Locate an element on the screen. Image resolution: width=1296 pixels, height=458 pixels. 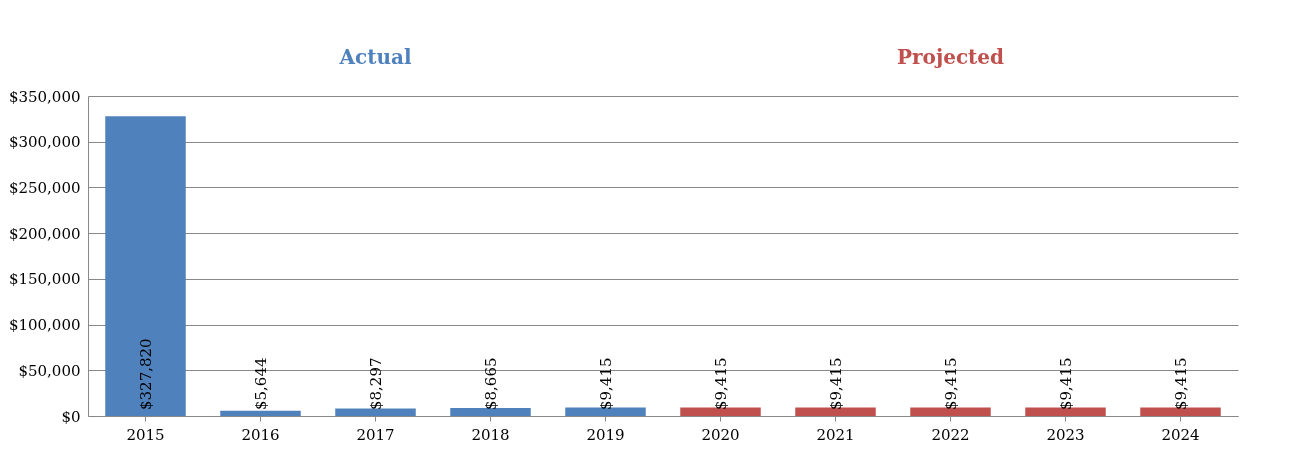
x-tick-label: 2019 is located at coordinates (605, 434).